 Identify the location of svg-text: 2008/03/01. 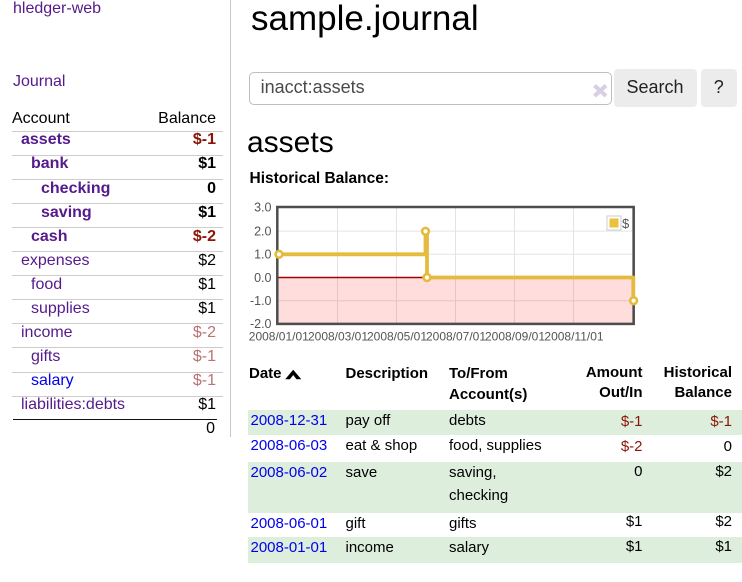
(338, 336).